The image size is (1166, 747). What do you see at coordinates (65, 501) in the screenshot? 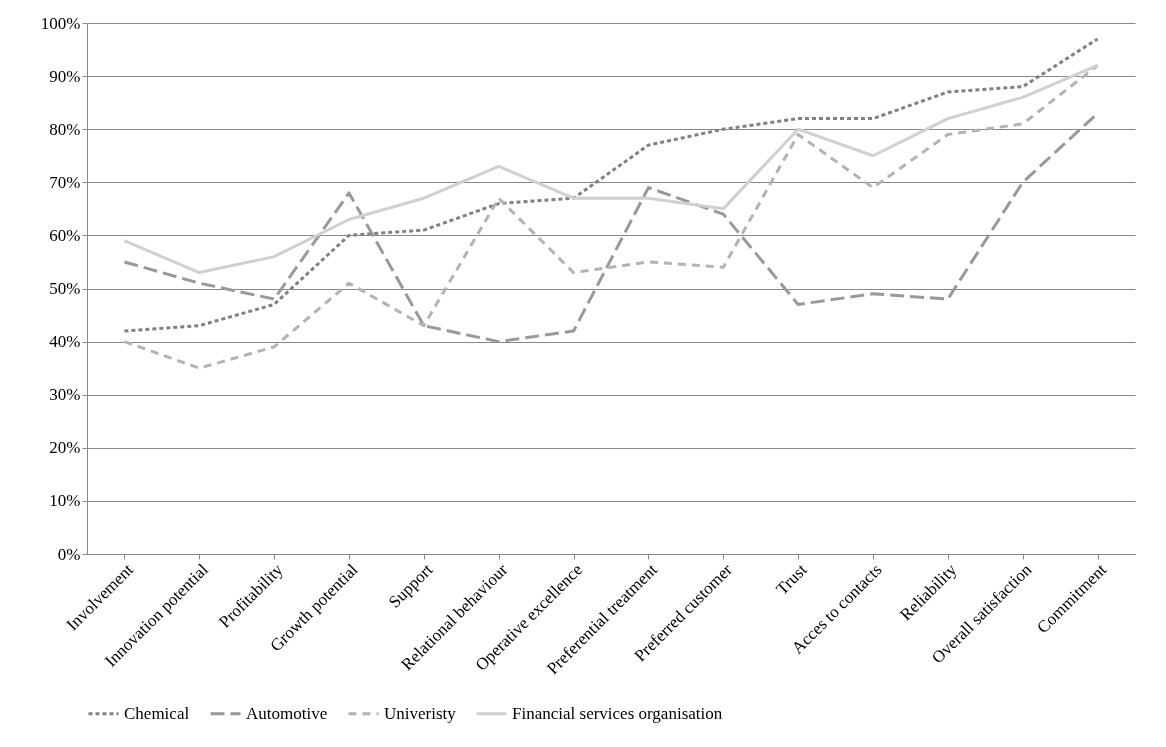
I see `y-tick-label: 10%` at bounding box center [65, 501].